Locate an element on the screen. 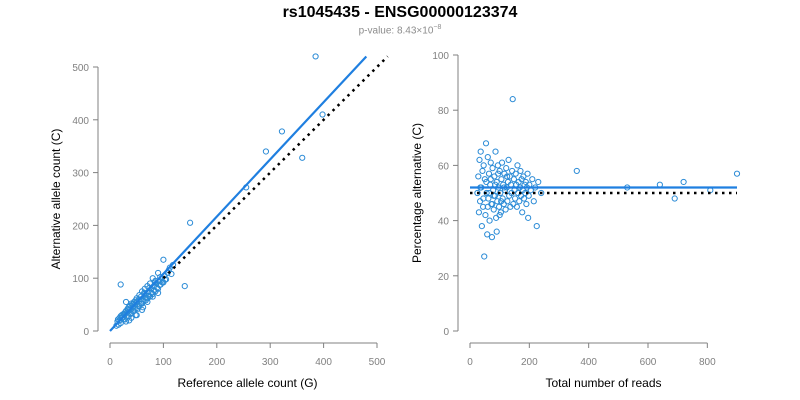  panel-1-y-axis-title: Alternative allele count (C) is located at coordinates (56, 199).